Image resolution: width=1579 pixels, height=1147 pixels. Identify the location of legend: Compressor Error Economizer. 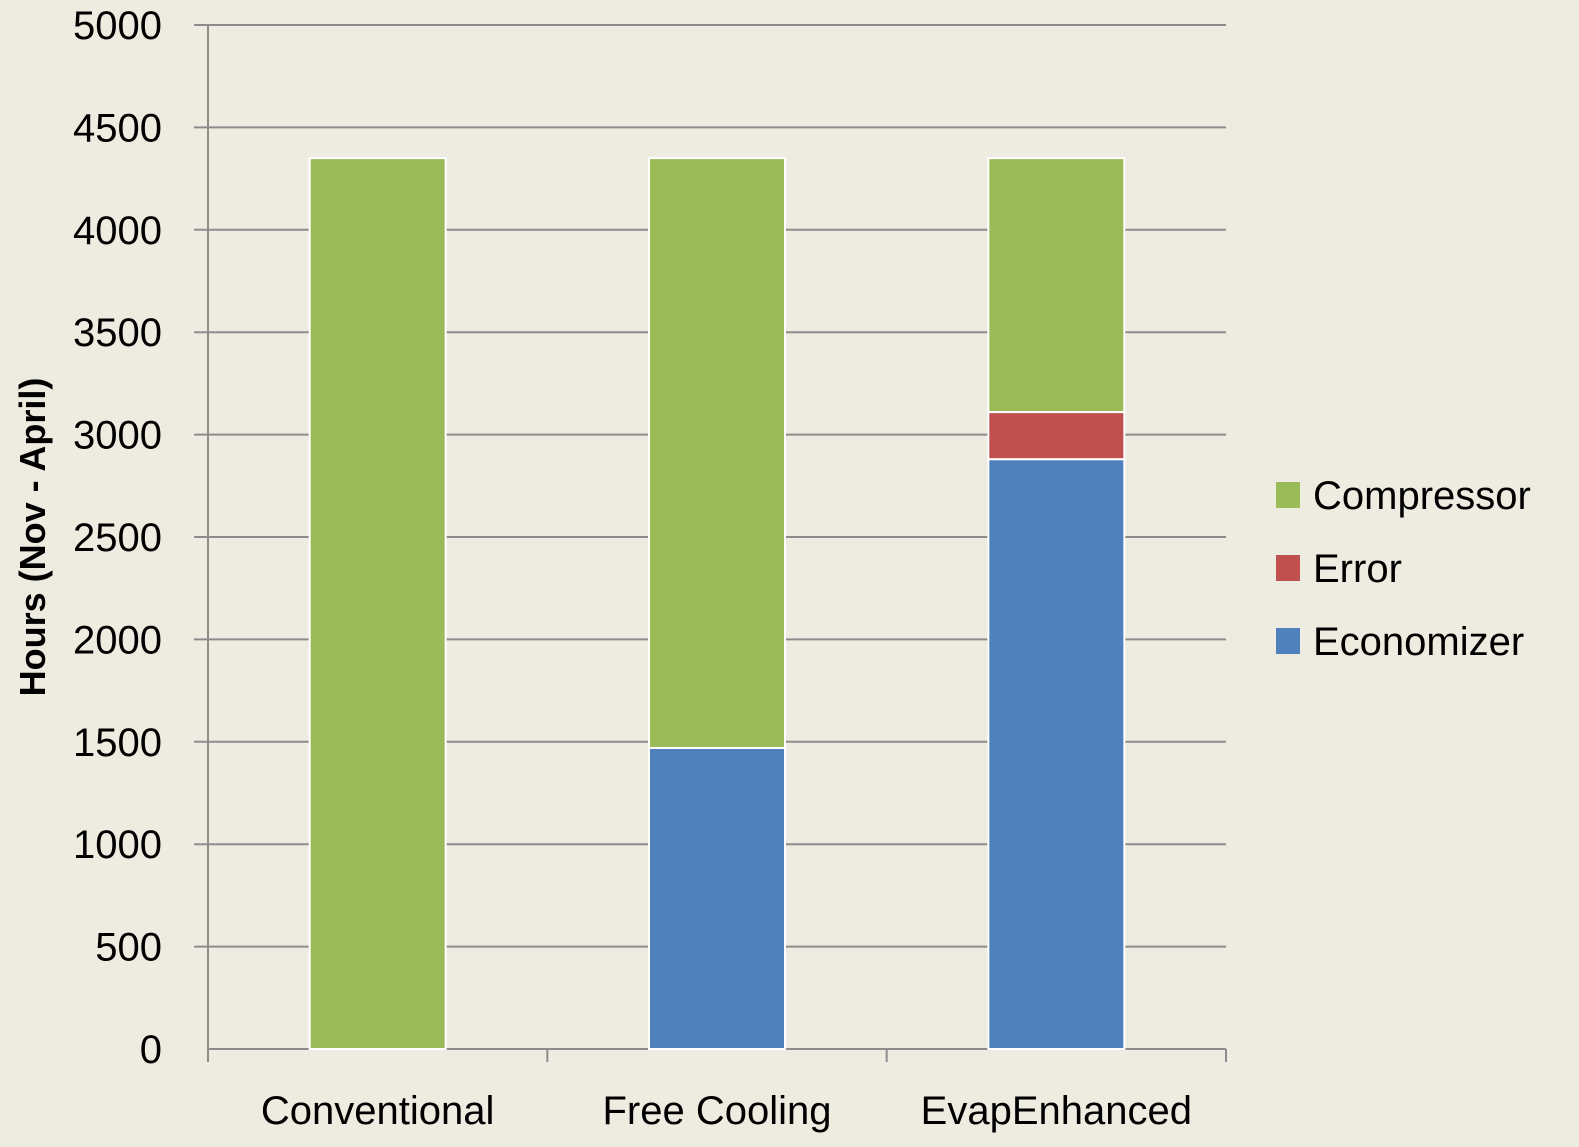
(1403, 569).